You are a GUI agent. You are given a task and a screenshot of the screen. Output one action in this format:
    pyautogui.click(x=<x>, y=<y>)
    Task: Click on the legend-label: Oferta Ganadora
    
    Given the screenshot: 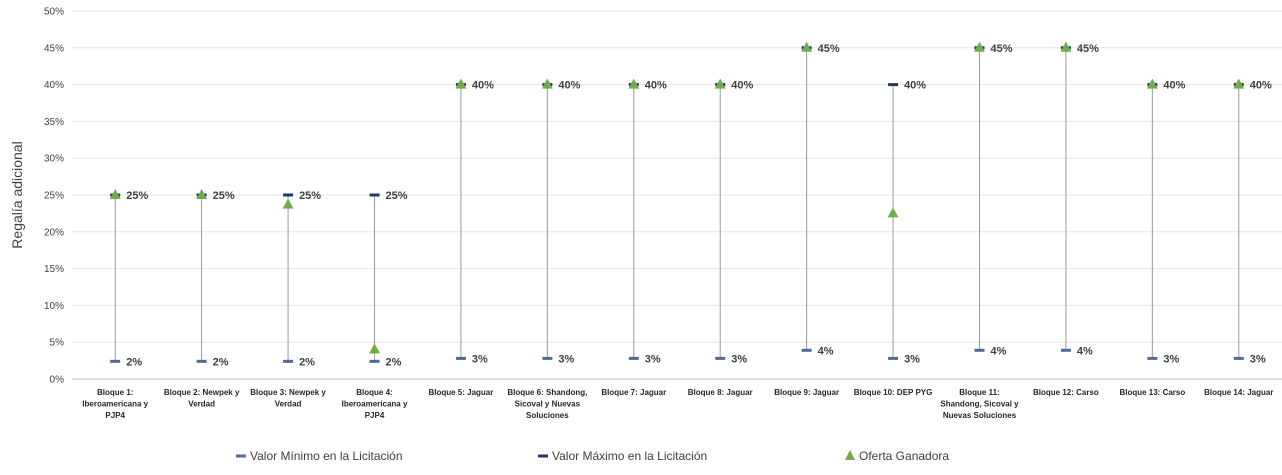 What is the action you would take?
    pyautogui.click(x=904, y=456)
    